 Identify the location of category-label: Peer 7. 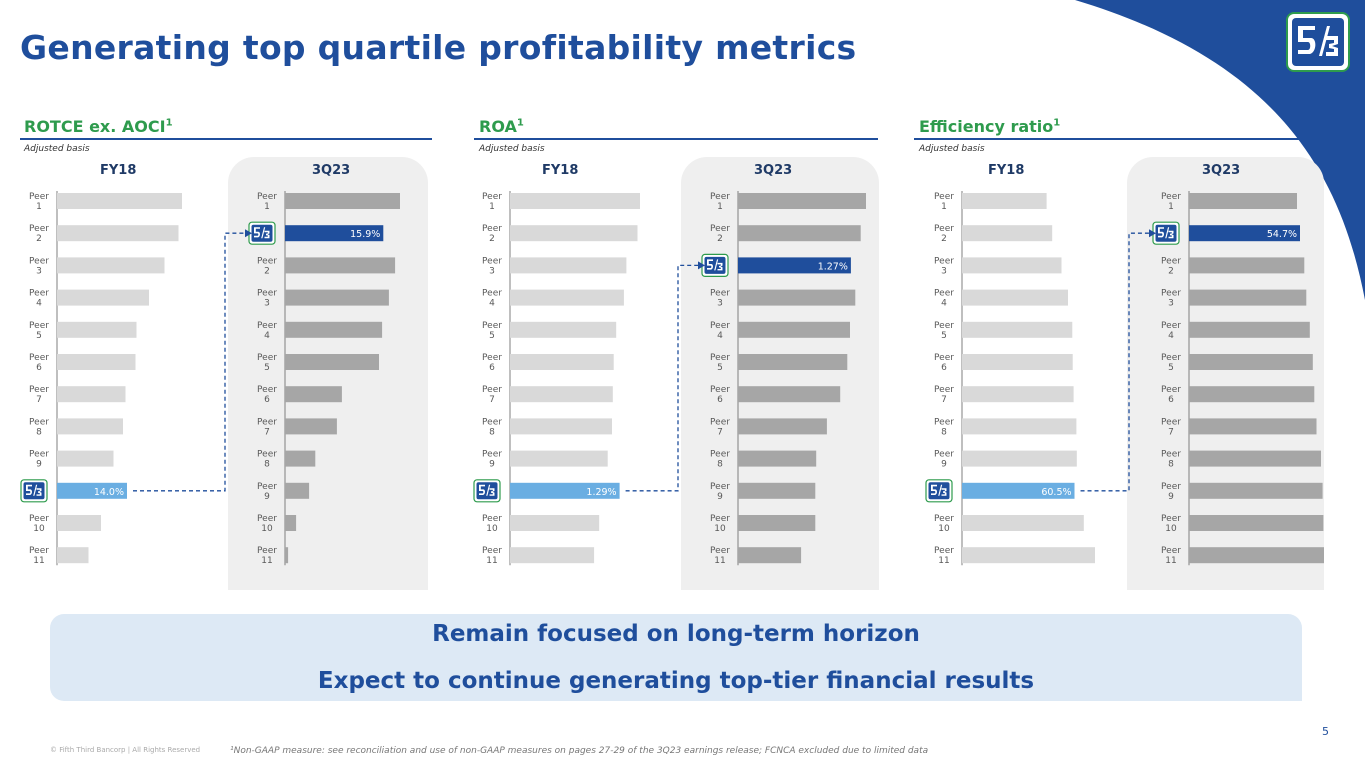
(492, 395).